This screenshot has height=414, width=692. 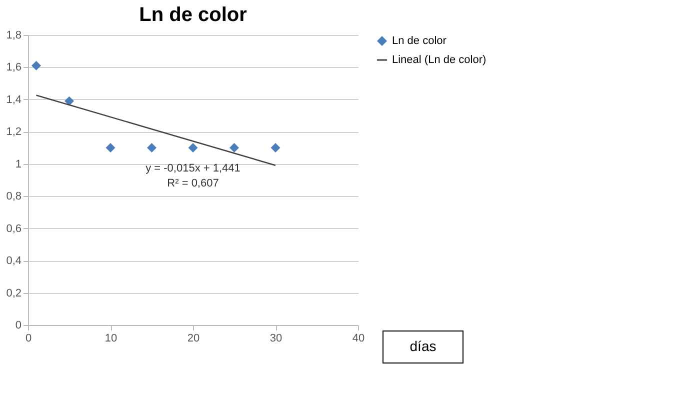 I want to click on x-axis-title: días, so click(x=423, y=346).